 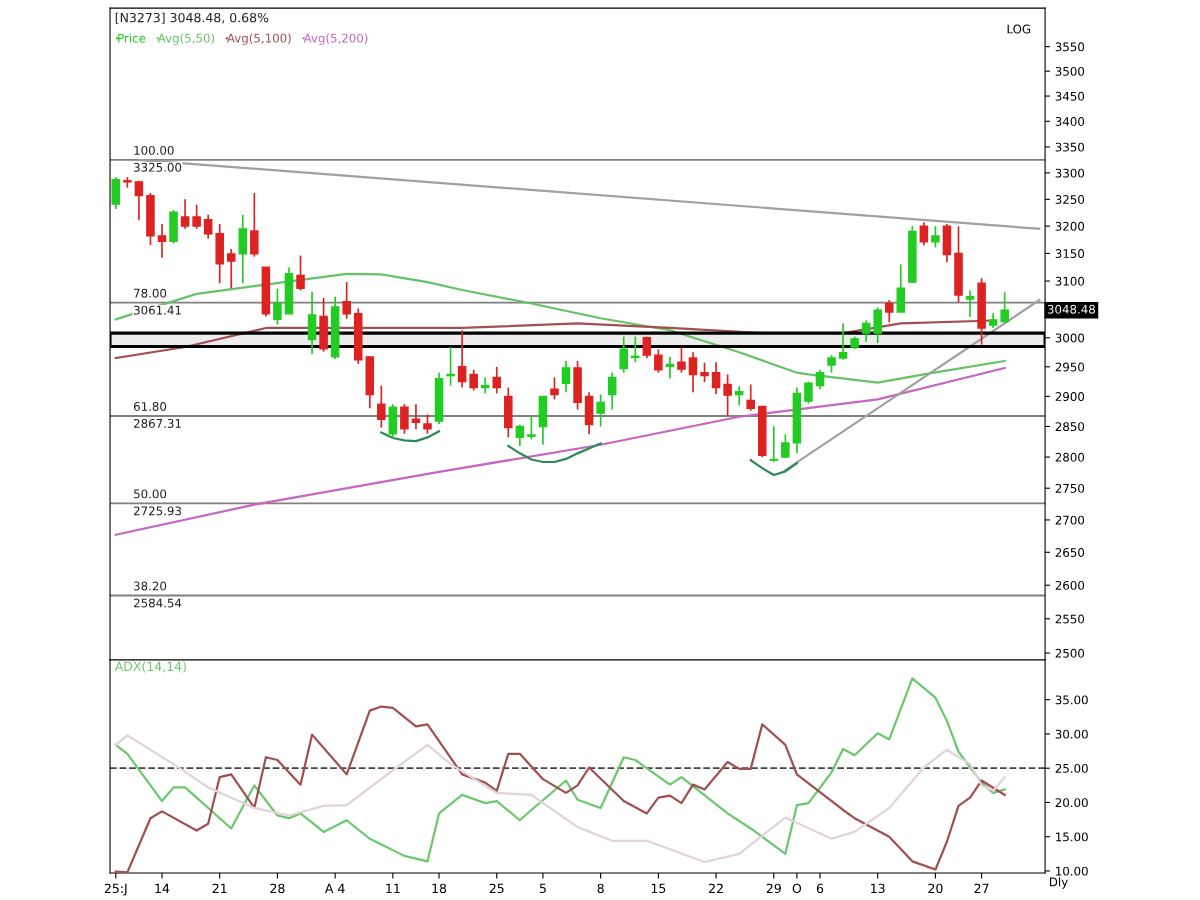 What do you see at coordinates (1071, 700) in the screenshot?
I see `y-tick-label: 35.00` at bounding box center [1071, 700].